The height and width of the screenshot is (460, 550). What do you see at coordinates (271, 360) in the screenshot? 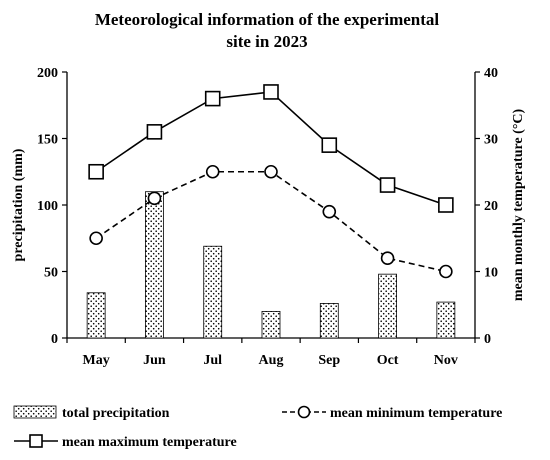
I see `x-tick-label: Aug` at bounding box center [271, 360].